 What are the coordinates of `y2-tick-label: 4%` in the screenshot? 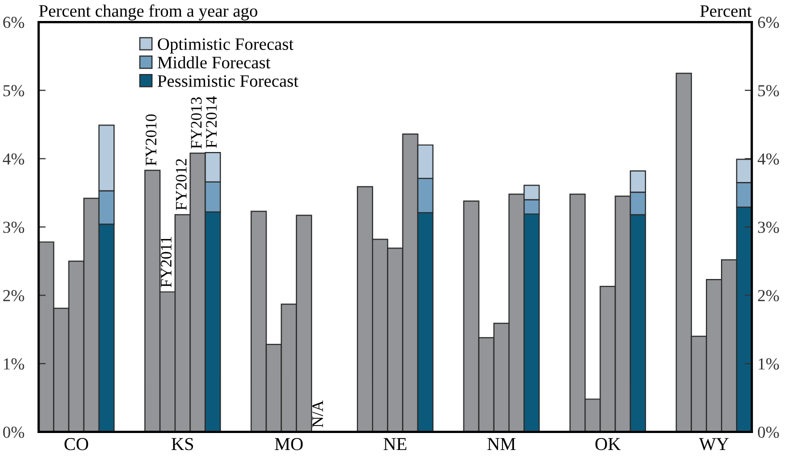 It's located at (768, 159).